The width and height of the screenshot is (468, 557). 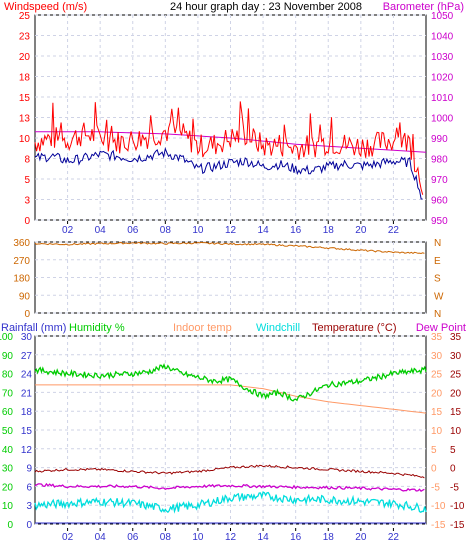 What do you see at coordinates (8, 431) in the screenshot?
I see `humidity-tick-label: 50` at bounding box center [8, 431].